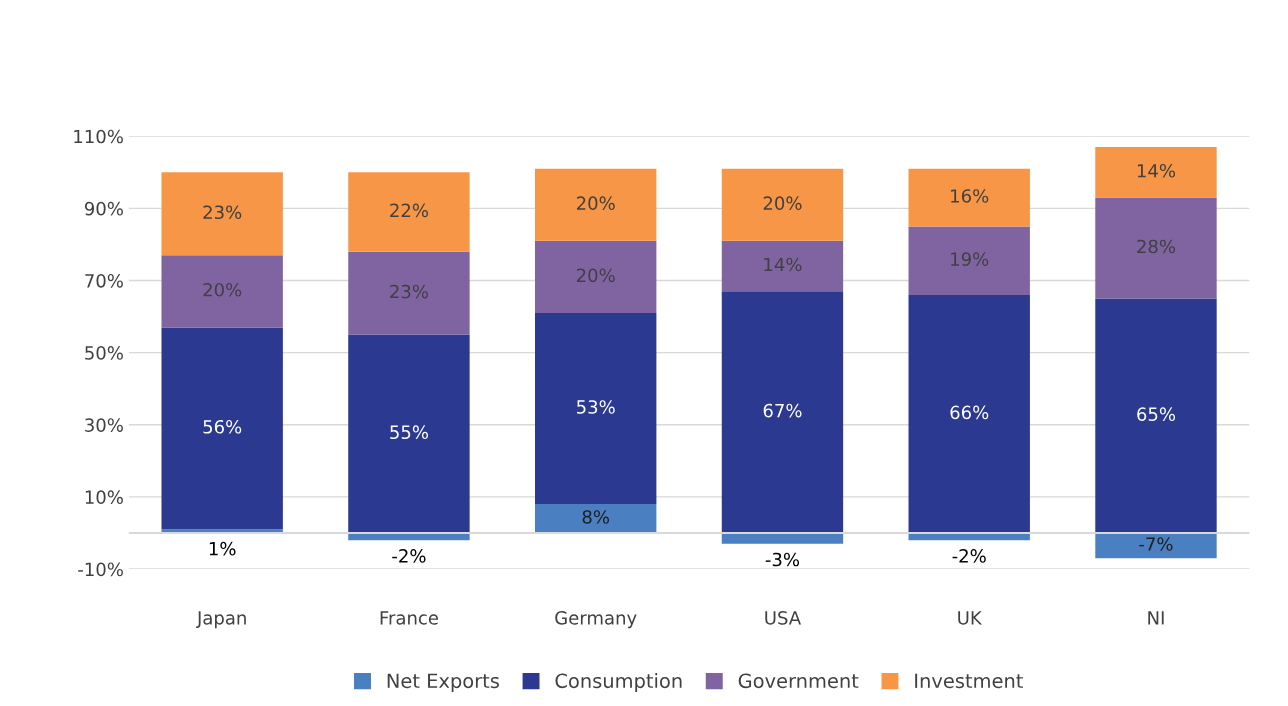  What do you see at coordinates (103, 208) in the screenshot?
I see `y-tick-label: 90%` at bounding box center [103, 208].